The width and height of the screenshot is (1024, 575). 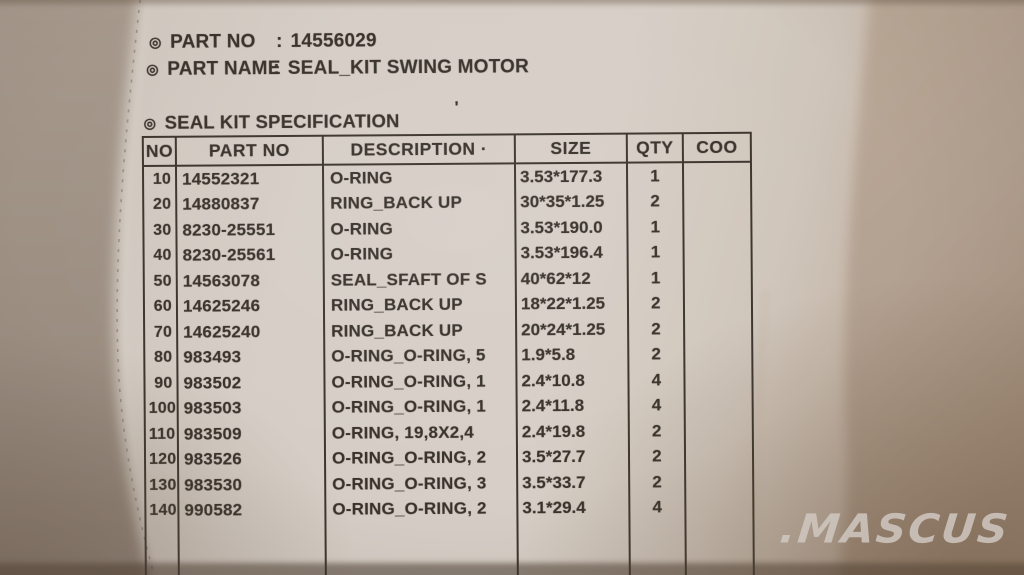 What do you see at coordinates (456, 107) in the screenshot?
I see `stray-ink-mark: '` at bounding box center [456, 107].